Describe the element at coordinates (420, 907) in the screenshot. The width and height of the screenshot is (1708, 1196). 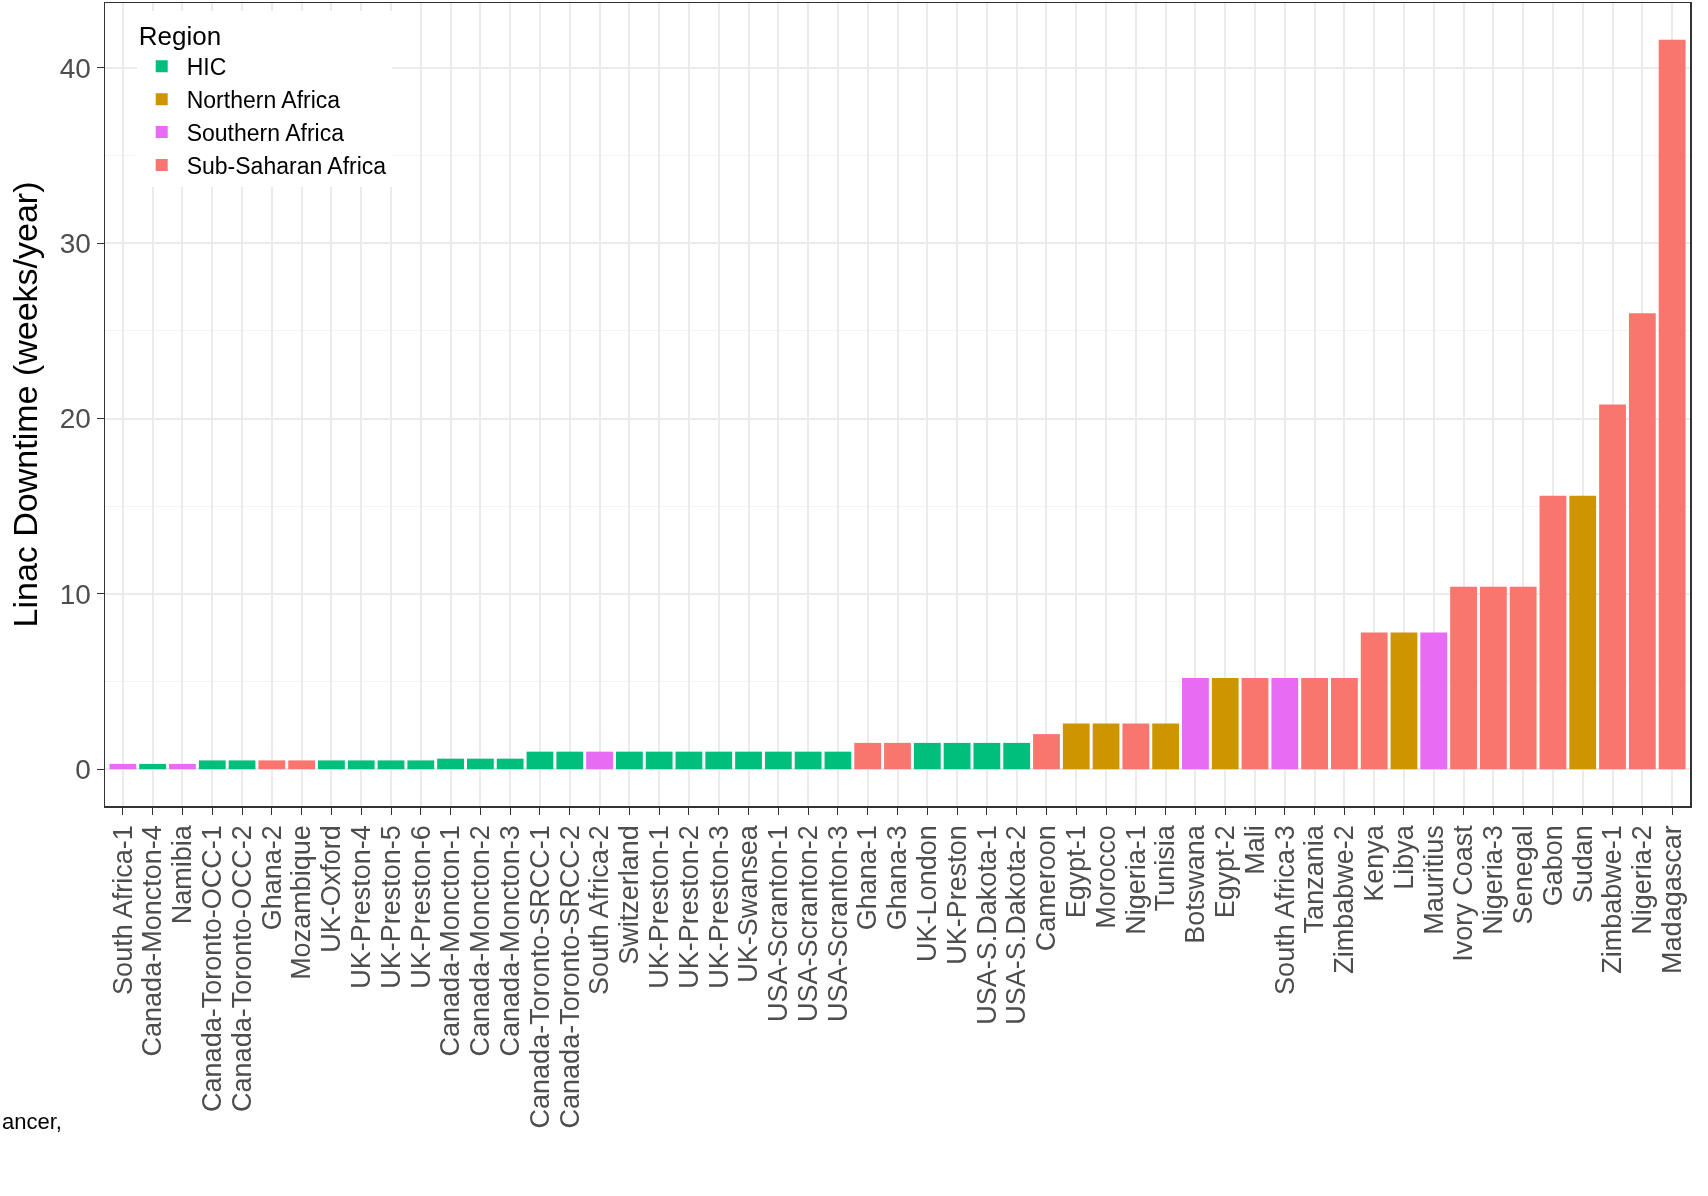
I see `x-tick-label: UK-Preston-6` at that location.